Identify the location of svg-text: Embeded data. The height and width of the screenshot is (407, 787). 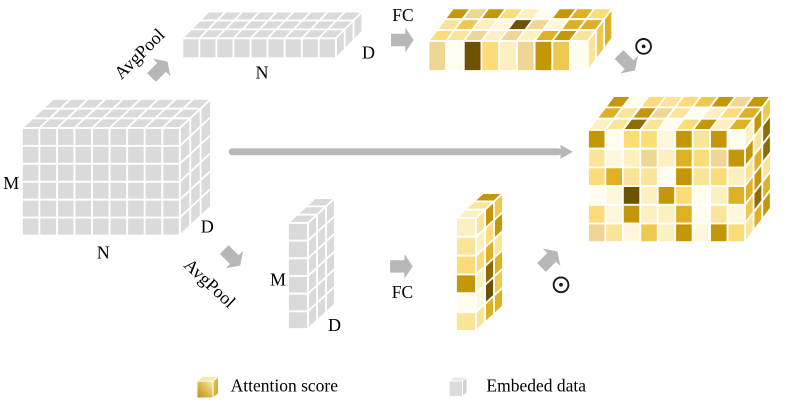
(536, 386).